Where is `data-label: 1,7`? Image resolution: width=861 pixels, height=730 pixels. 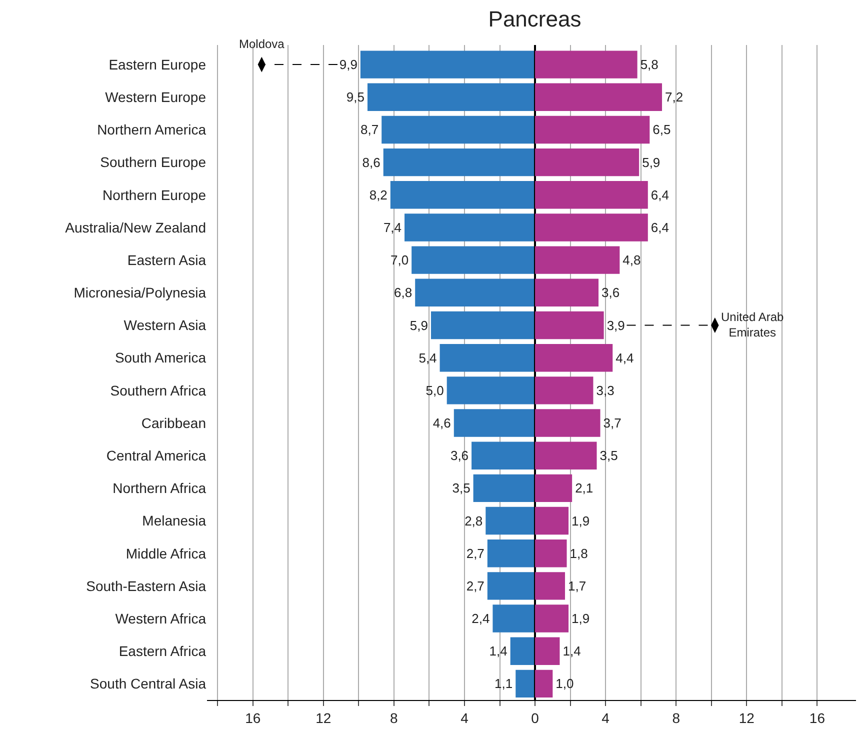
data-label: 1,7 is located at coordinates (577, 586).